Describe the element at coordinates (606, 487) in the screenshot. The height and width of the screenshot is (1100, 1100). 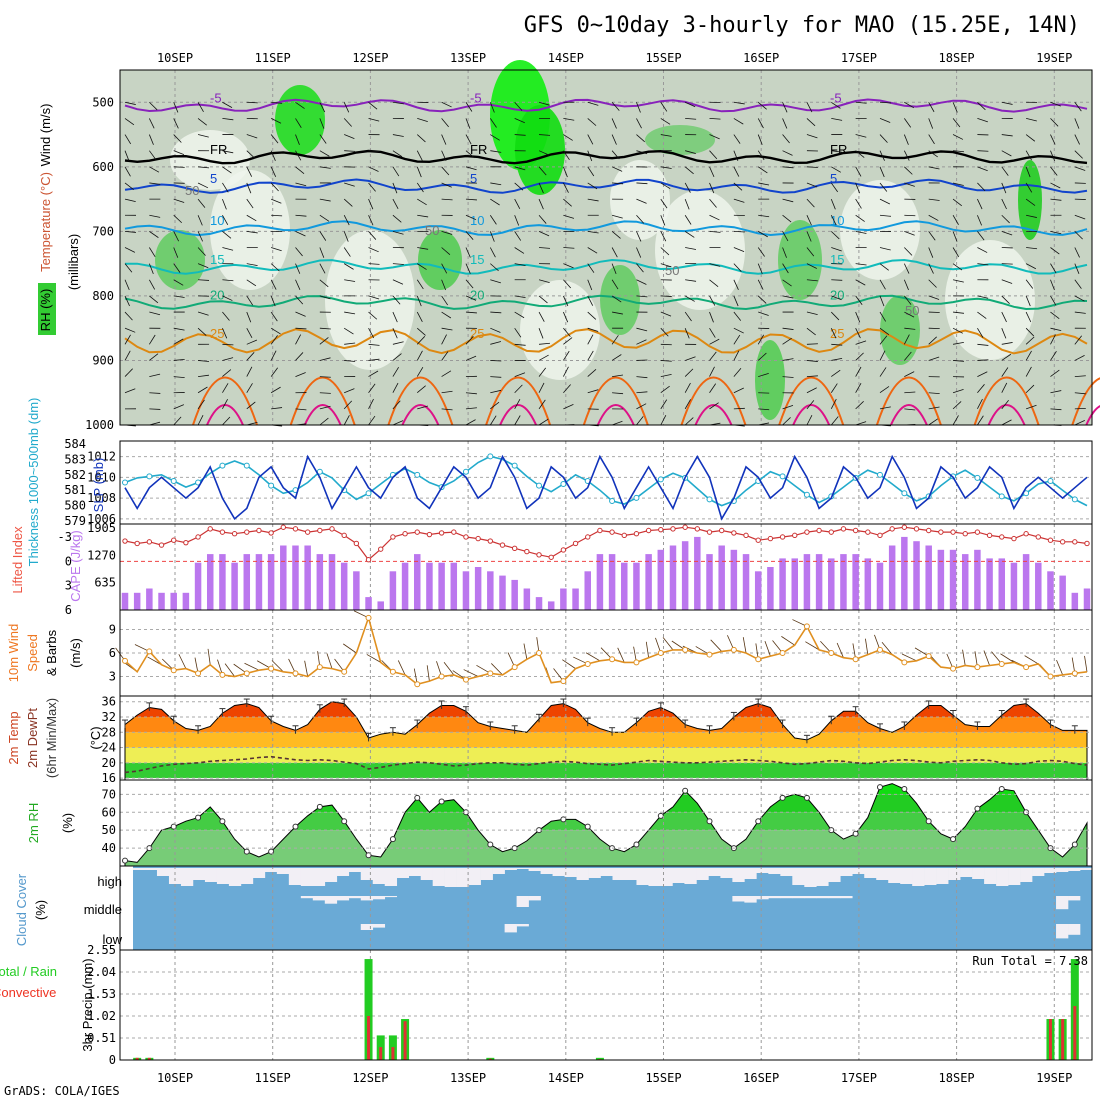
I see `slp-line` at that location.